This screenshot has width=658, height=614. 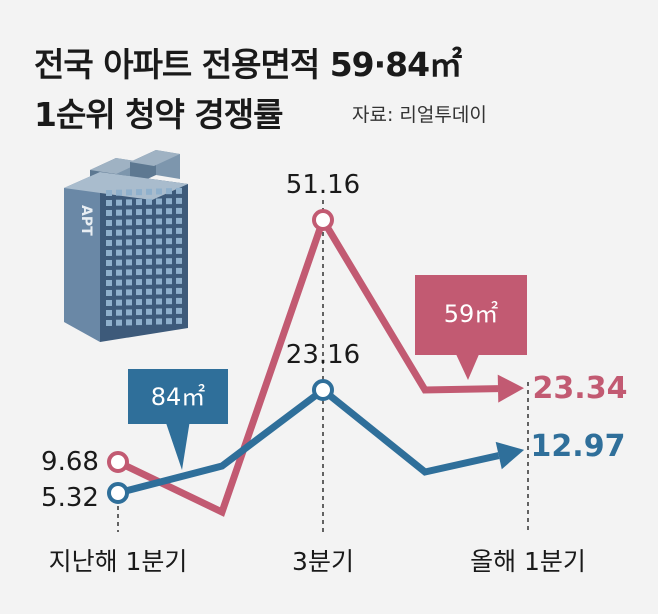 I want to click on x-tick-label-q3: 3분기, so click(x=323, y=561).